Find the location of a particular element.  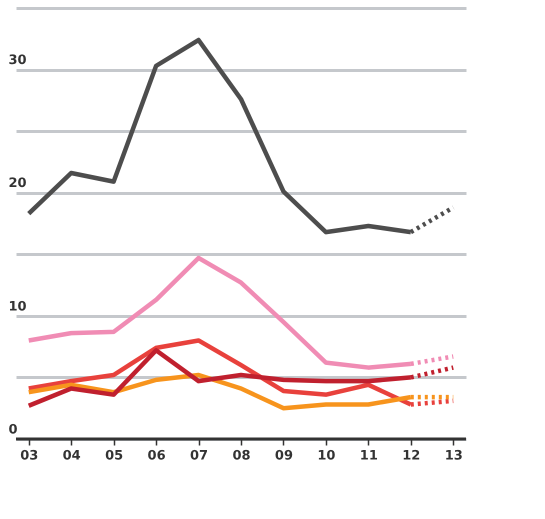

x-tick-label: 13 is located at coordinates (453, 456).